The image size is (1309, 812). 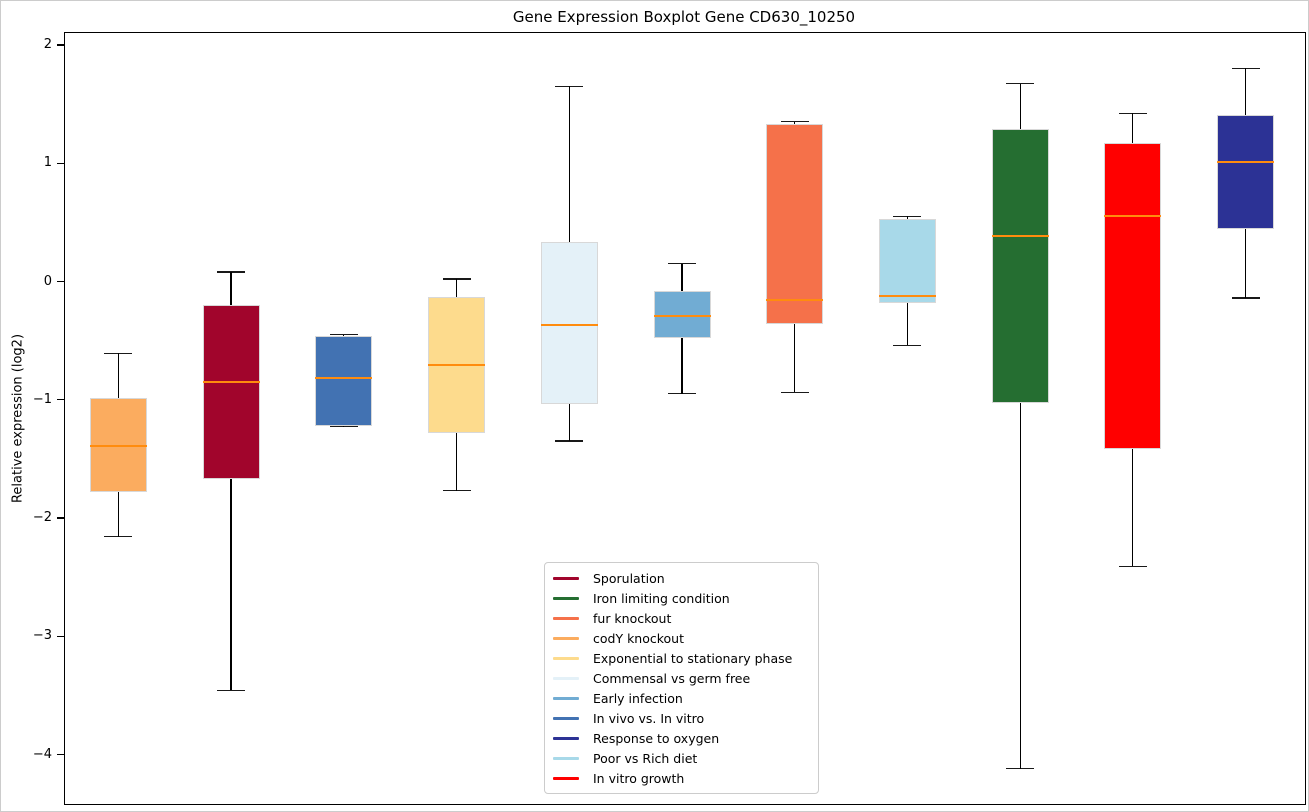 I want to click on median-response-to-oxygen, so click(x=1246, y=161).